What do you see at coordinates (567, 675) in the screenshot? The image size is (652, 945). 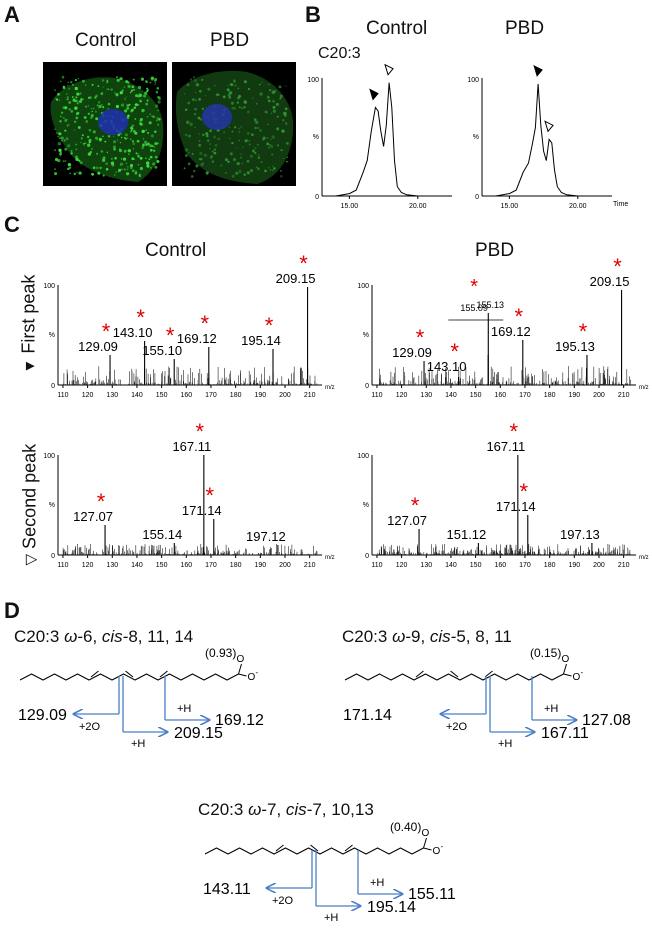 I see `carboxylate-bond` at bounding box center [567, 675].